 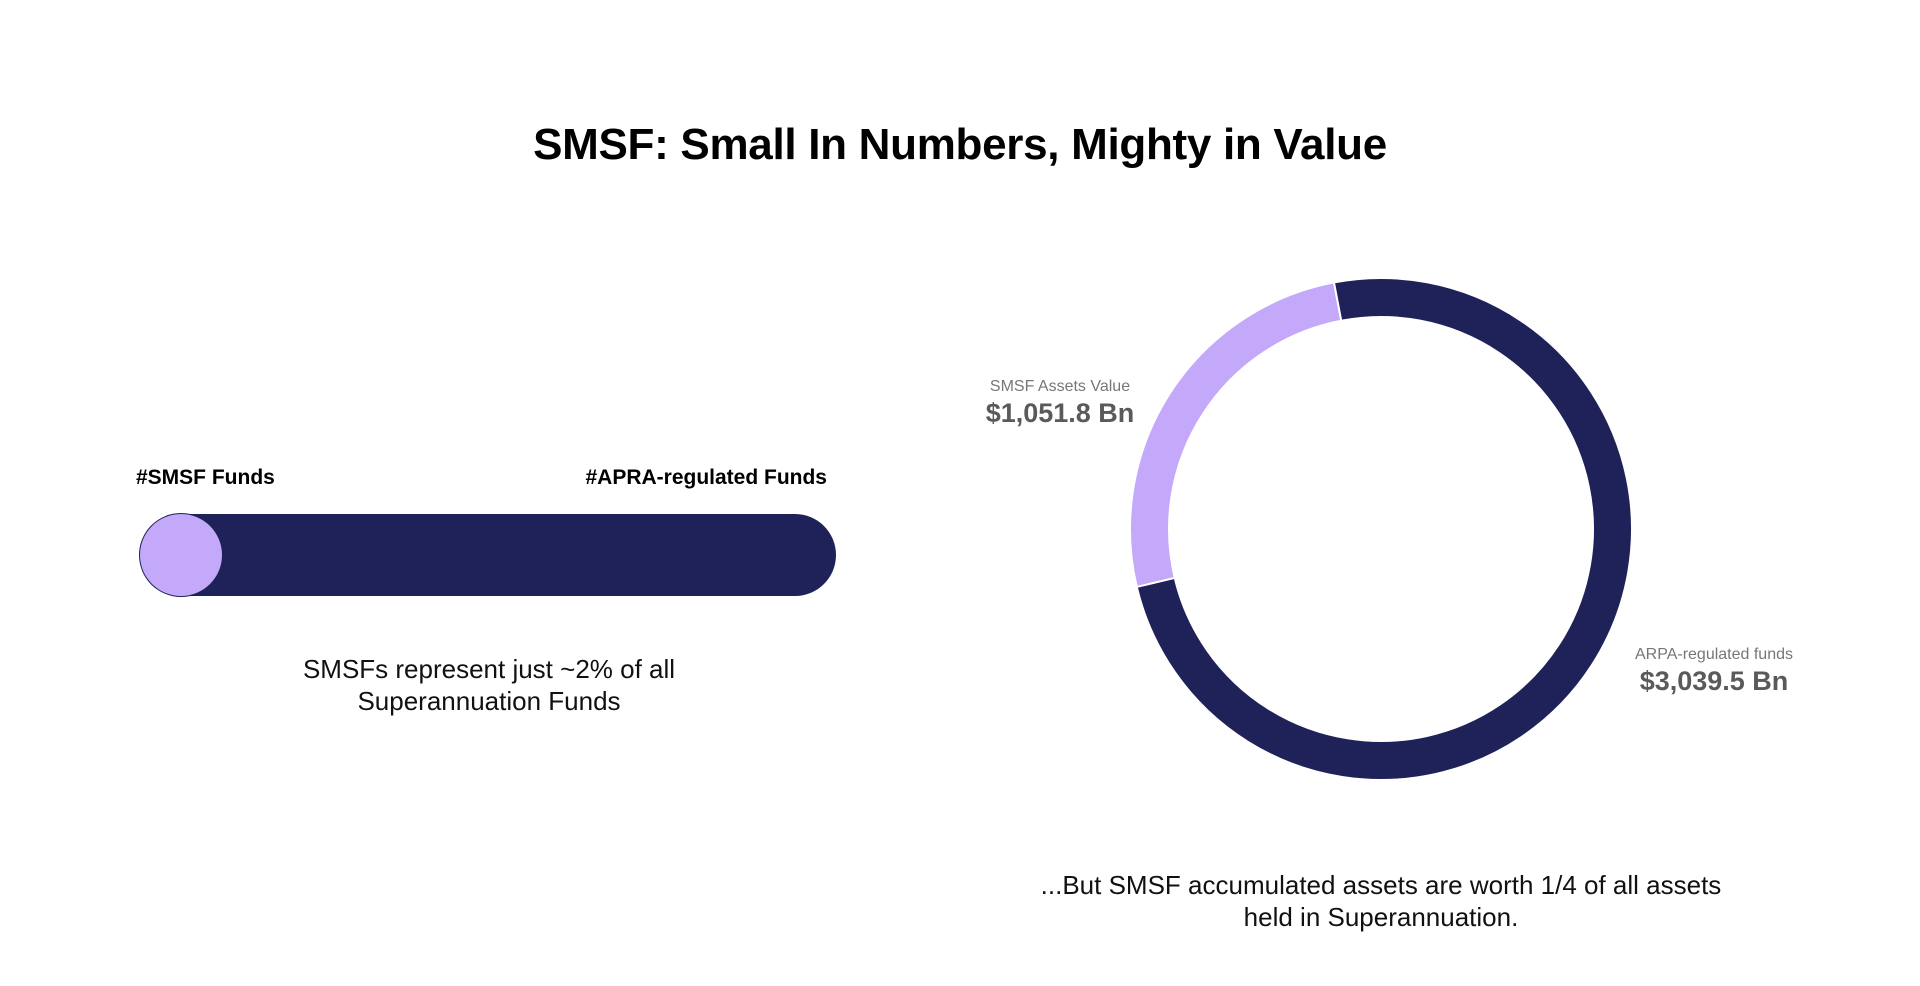 What do you see at coordinates (488, 555) in the screenshot?
I see `bar-segment-apra` at bounding box center [488, 555].